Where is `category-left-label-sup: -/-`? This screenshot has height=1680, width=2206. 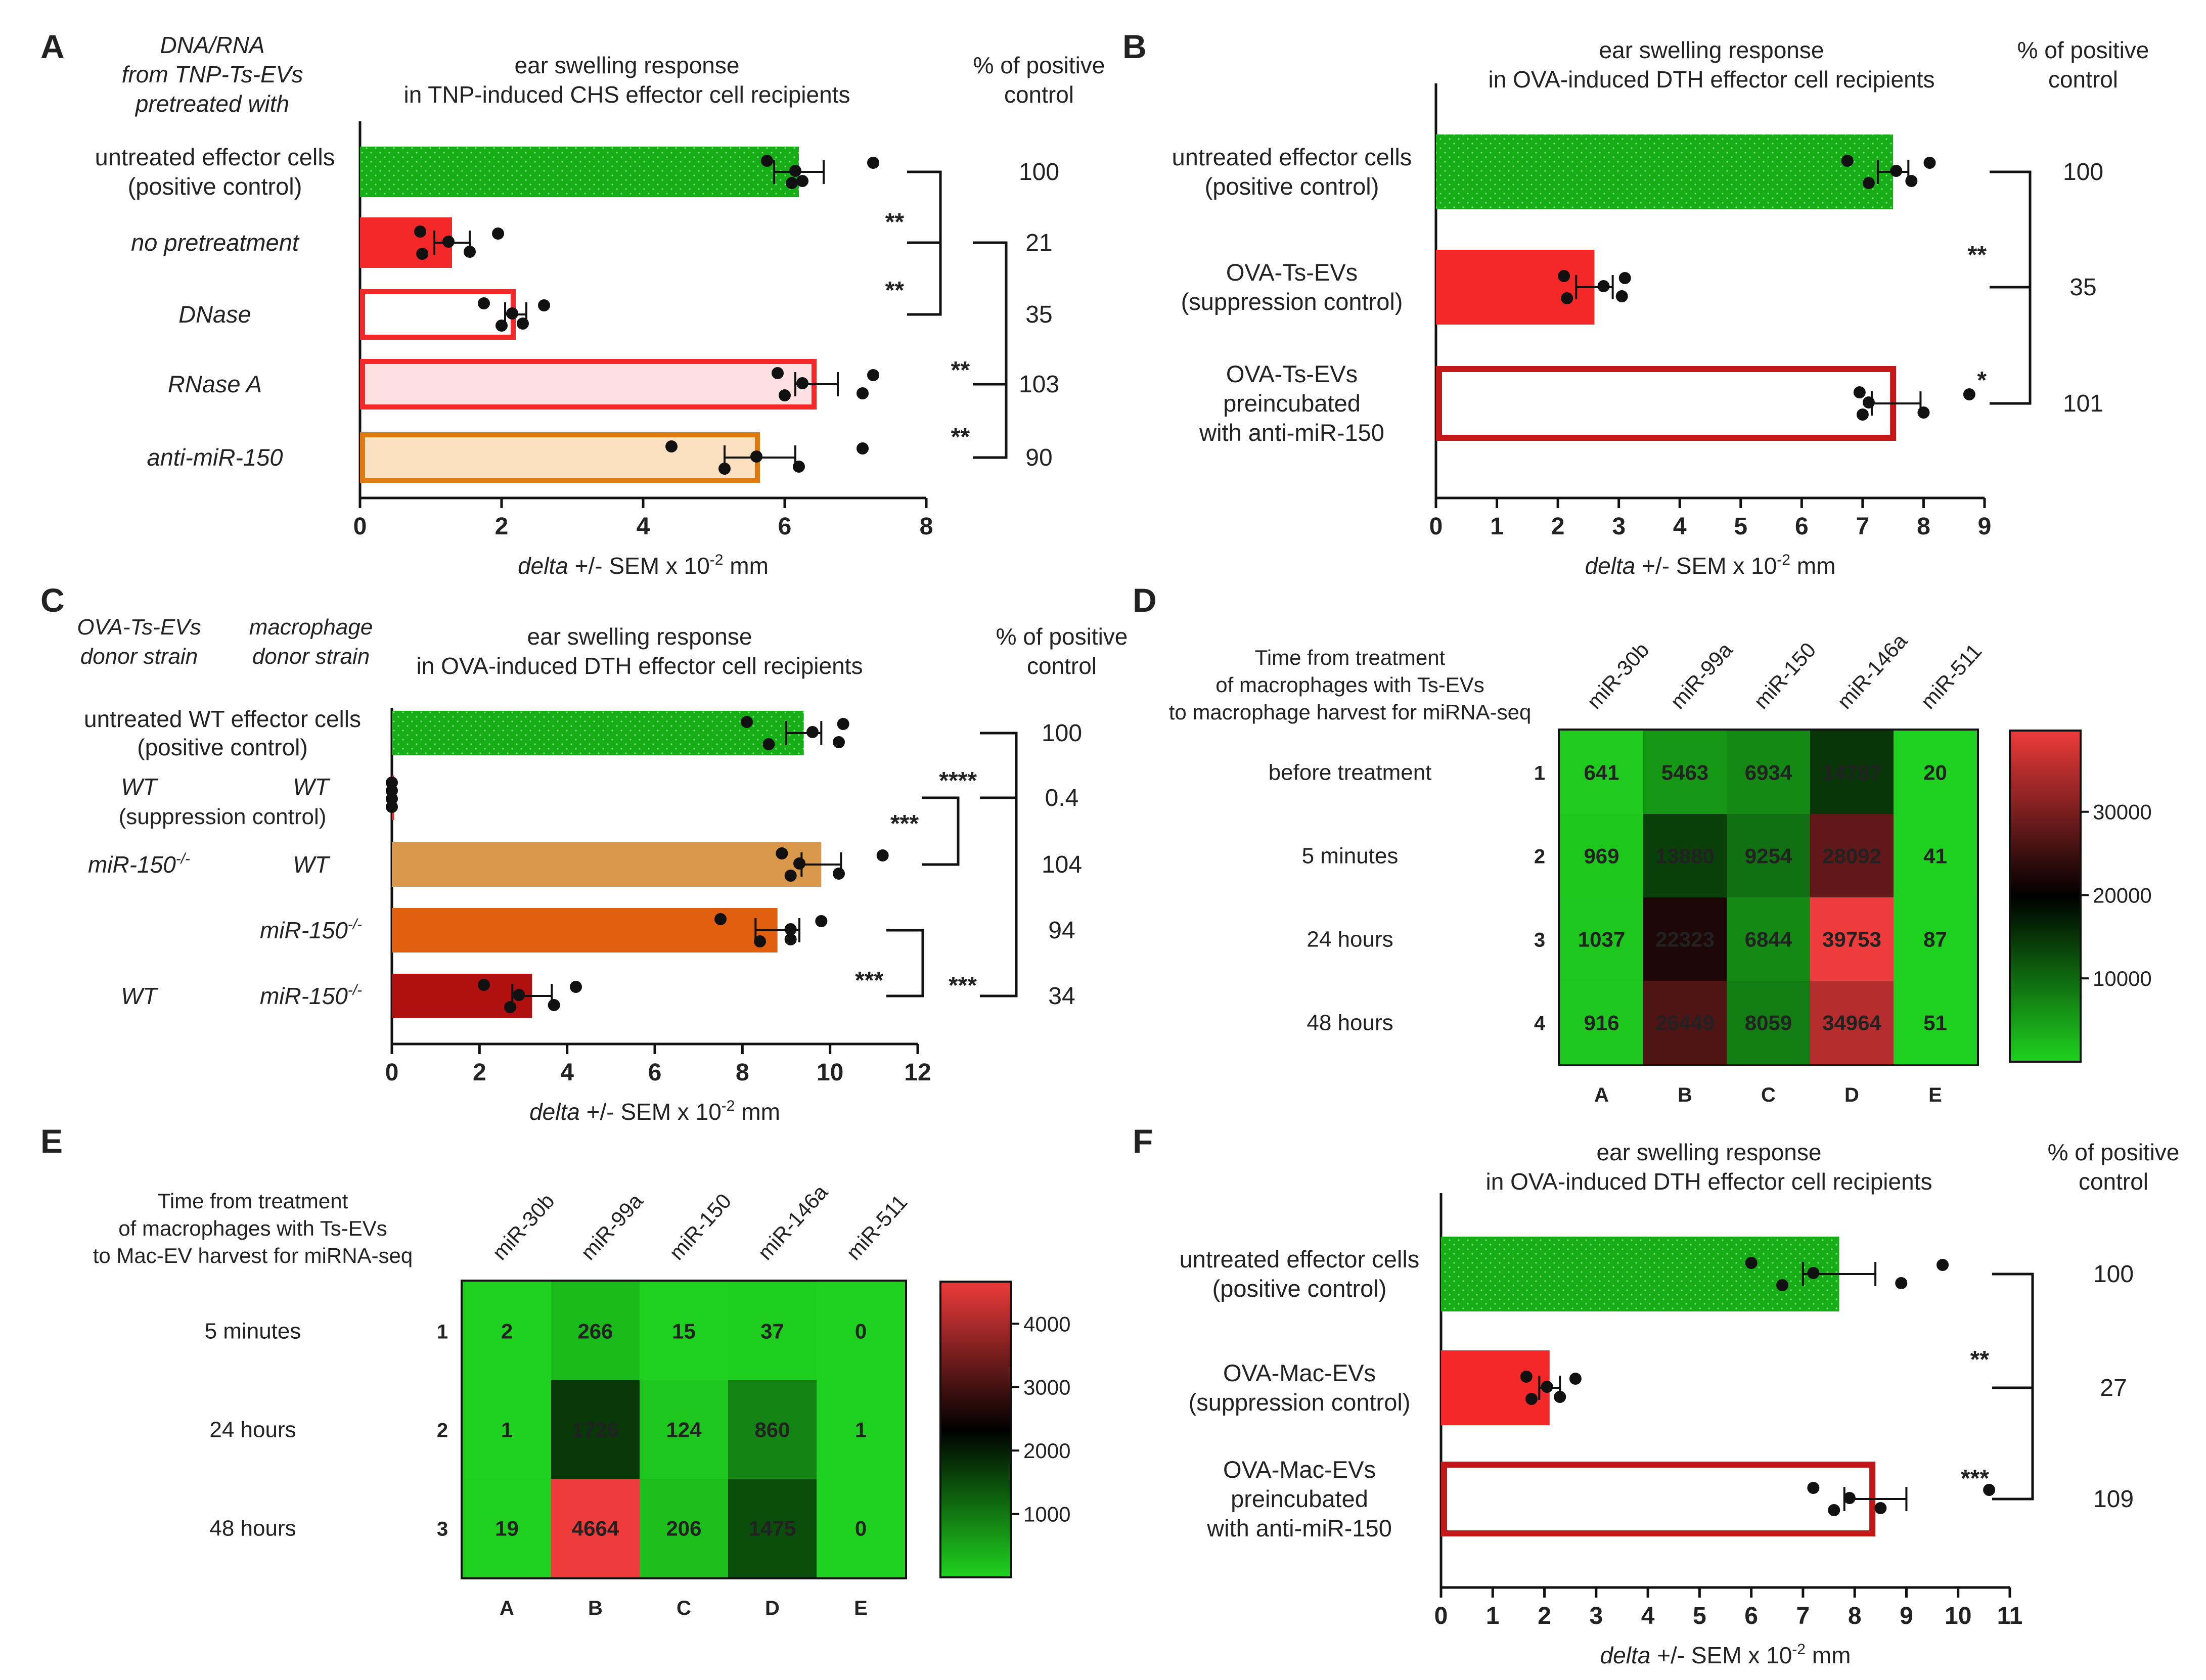 category-left-label-sup: -/- is located at coordinates (183, 858).